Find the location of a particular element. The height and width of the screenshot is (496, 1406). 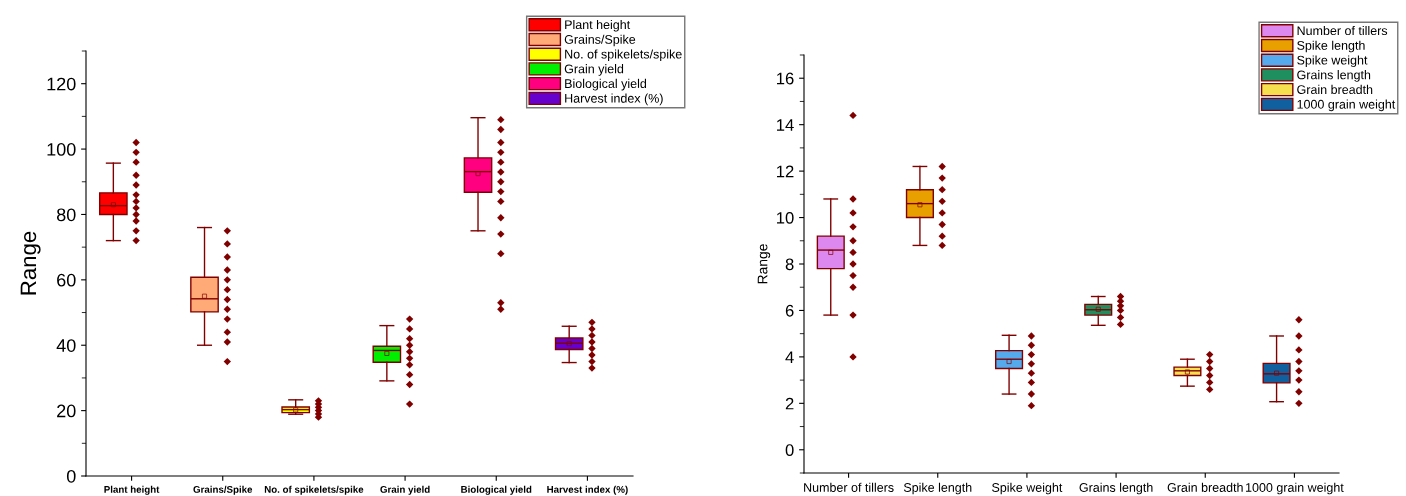

x-tick-label: Harvest index (%) is located at coordinates (587, 490).